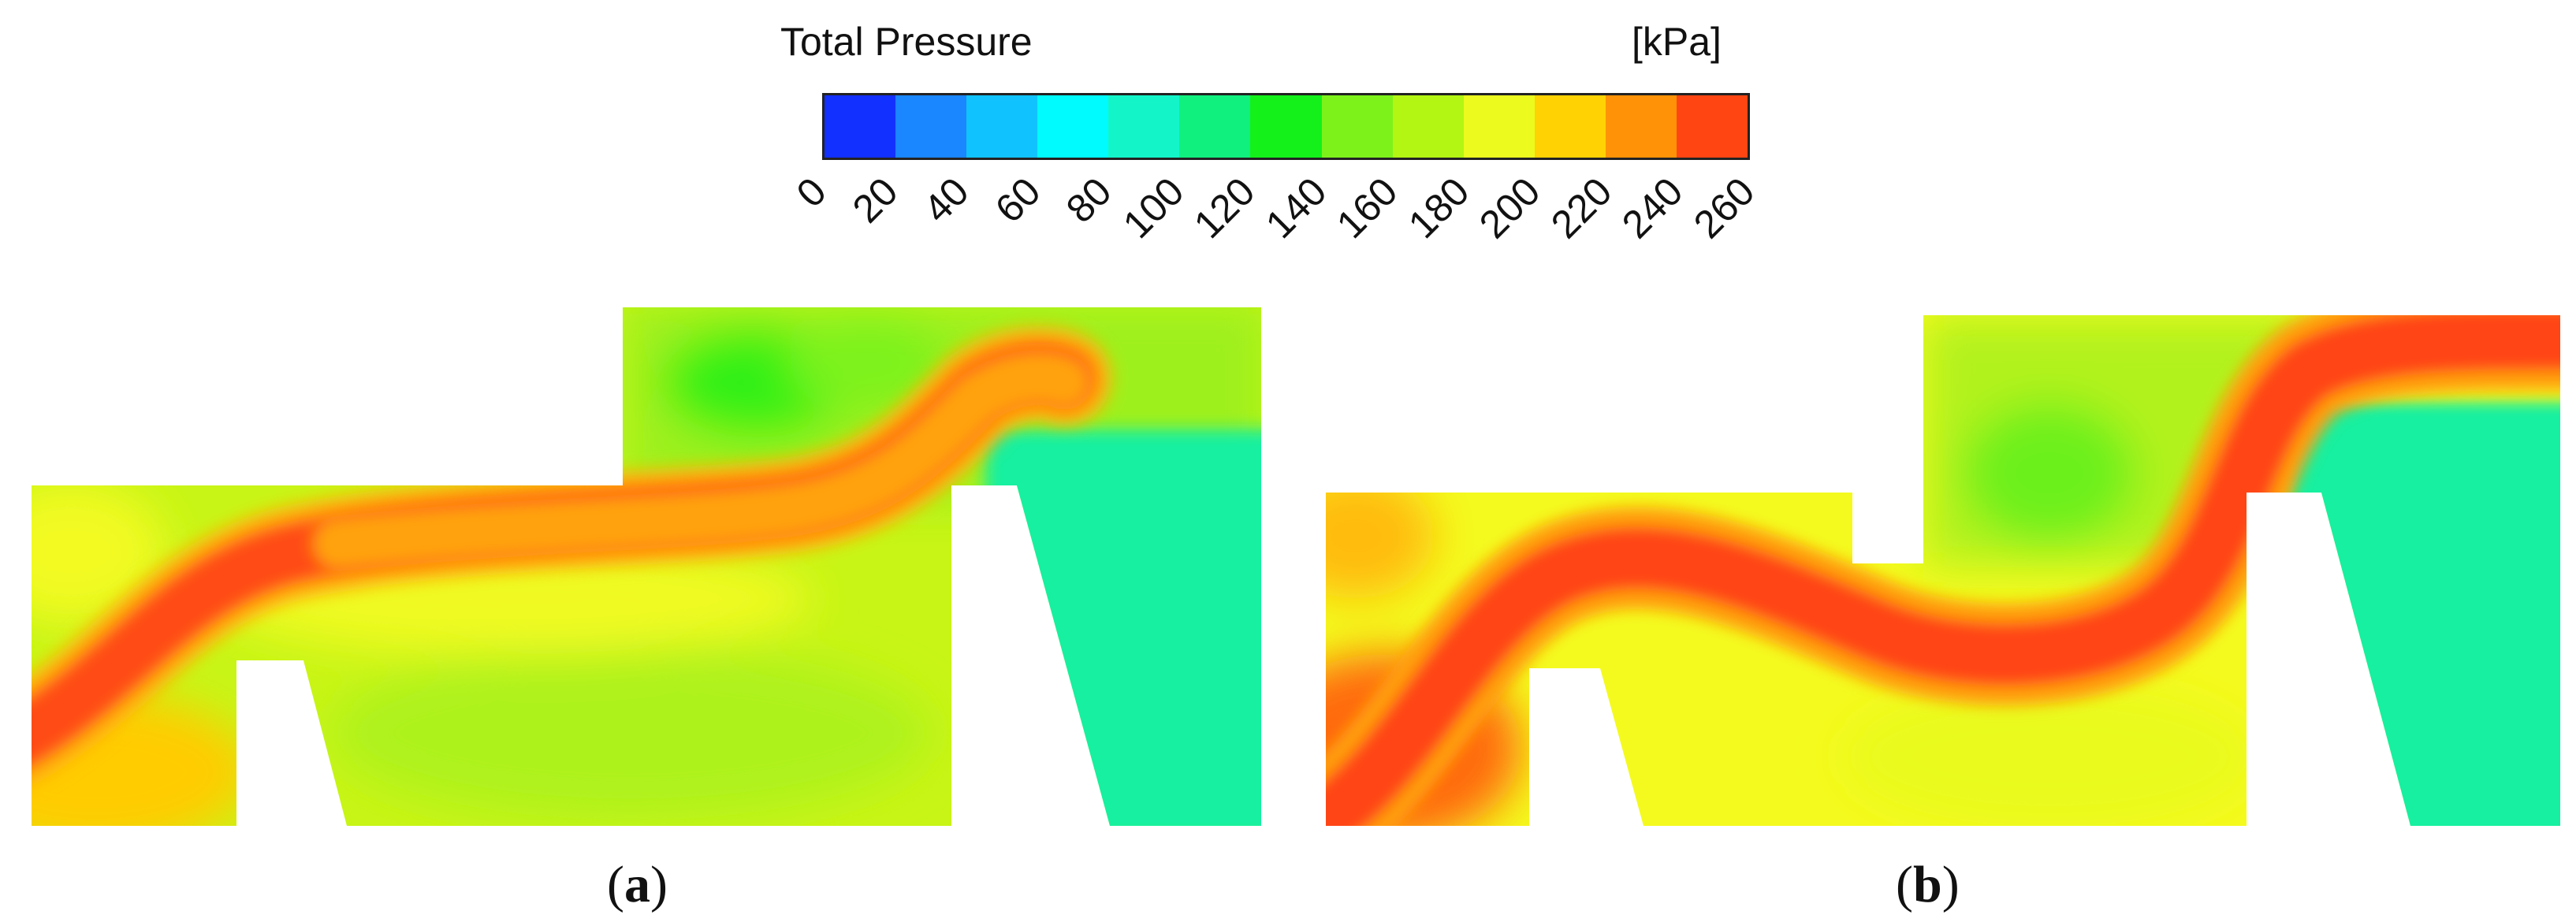  Describe the element at coordinates (1510, 208) in the screenshot. I see `colorbar-tick-label: 200` at that location.